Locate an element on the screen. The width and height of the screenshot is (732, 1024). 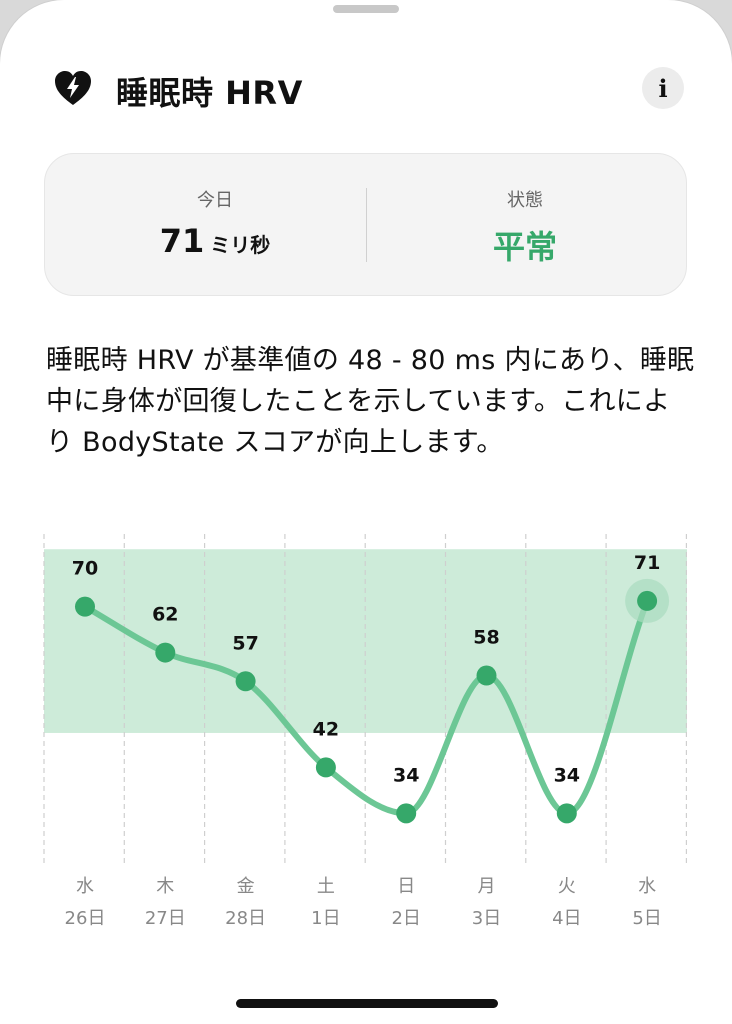
summary-divider is located at coordinates (366, 225).